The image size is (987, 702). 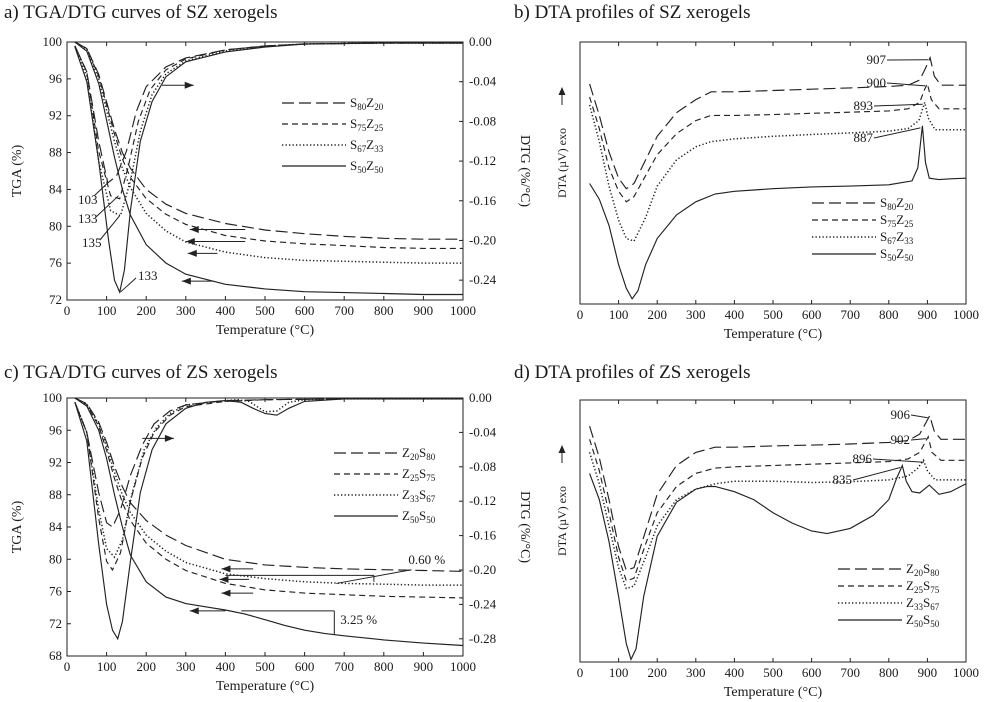 I want to click on panel-c-legend-label-2: Z33S67, so click(x=419, y=495).